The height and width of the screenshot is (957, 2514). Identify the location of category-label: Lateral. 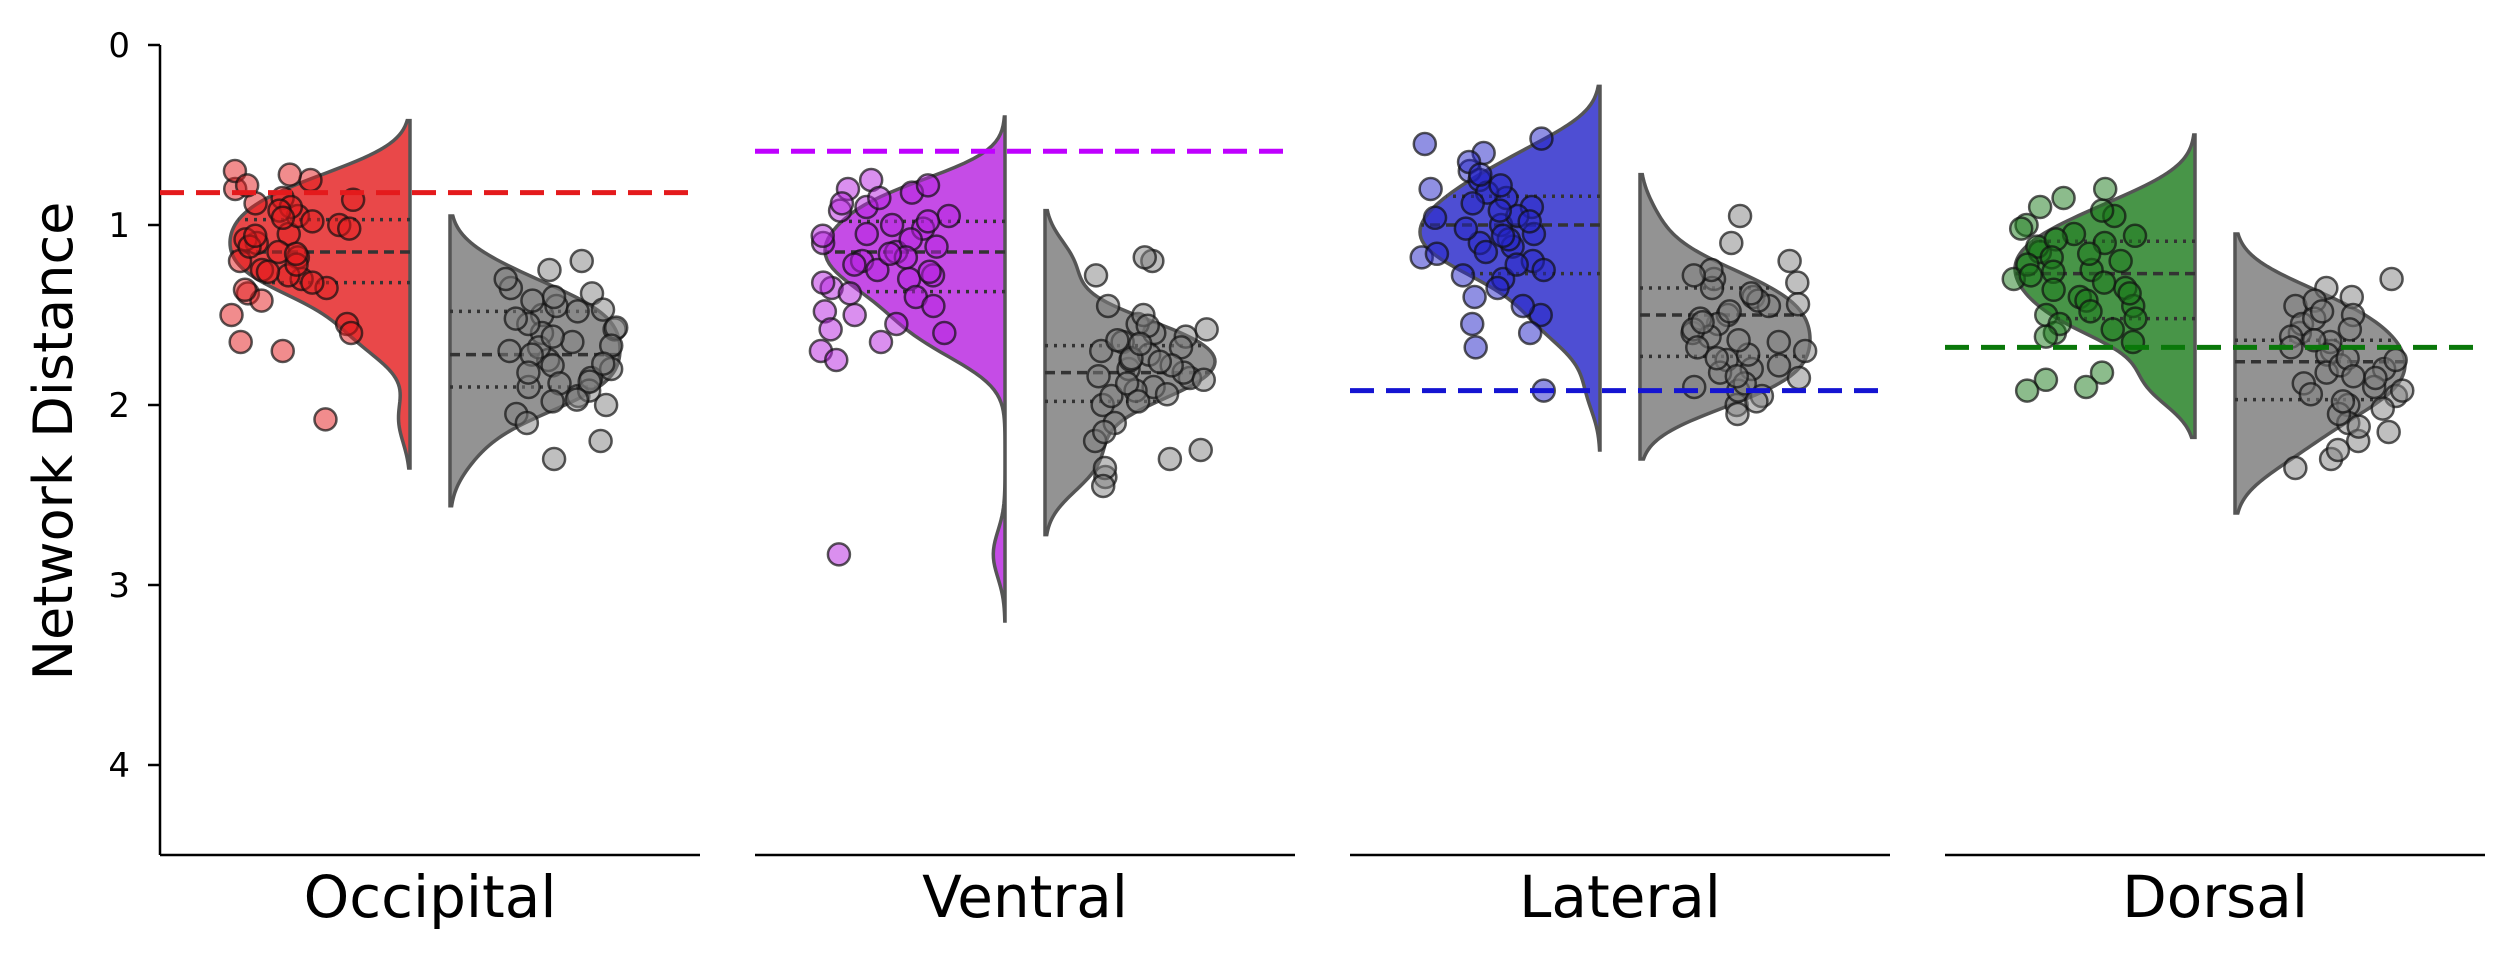
(1620, 897).